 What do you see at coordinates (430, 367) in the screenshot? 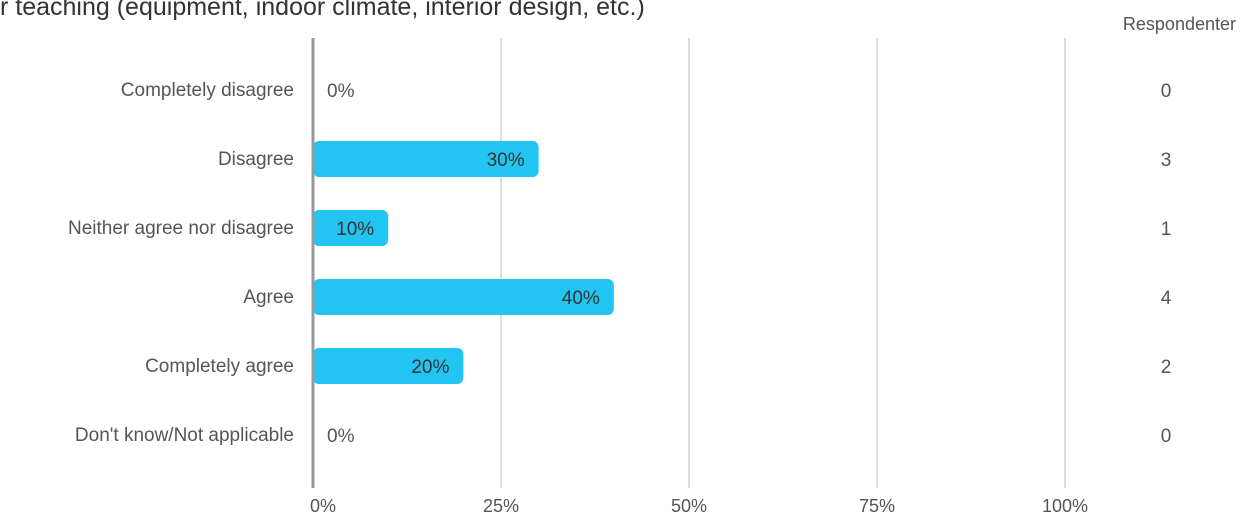
I see `bar-value-label: 20%` at bounding box center [430, 367].